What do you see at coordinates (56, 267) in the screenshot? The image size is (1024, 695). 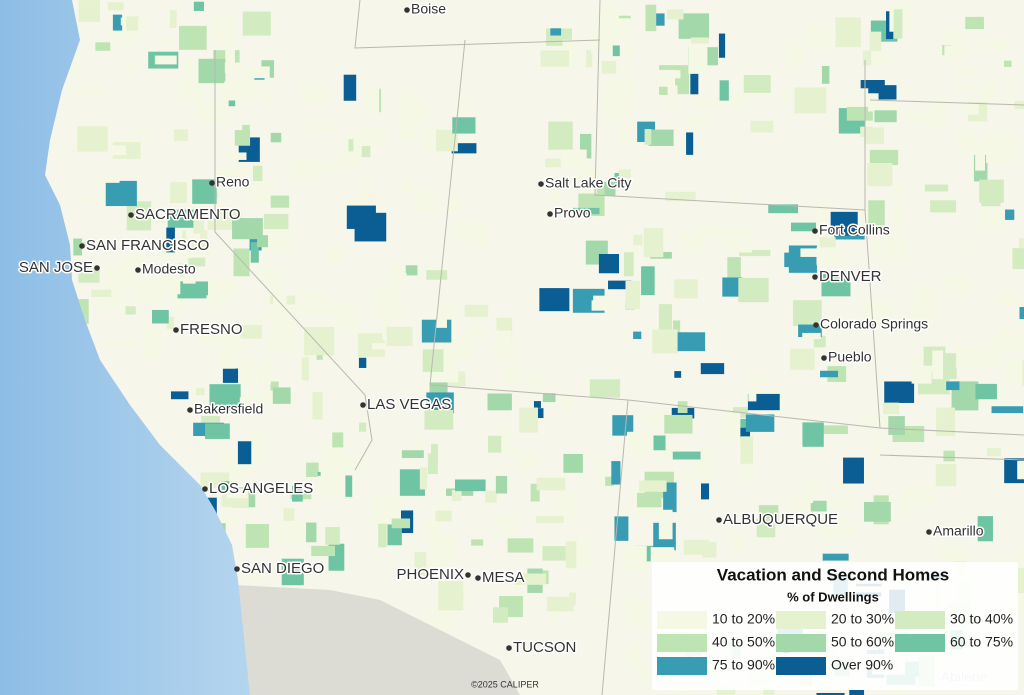 I see `city-label: SAN JOSE` at bounding box center [56, 267].